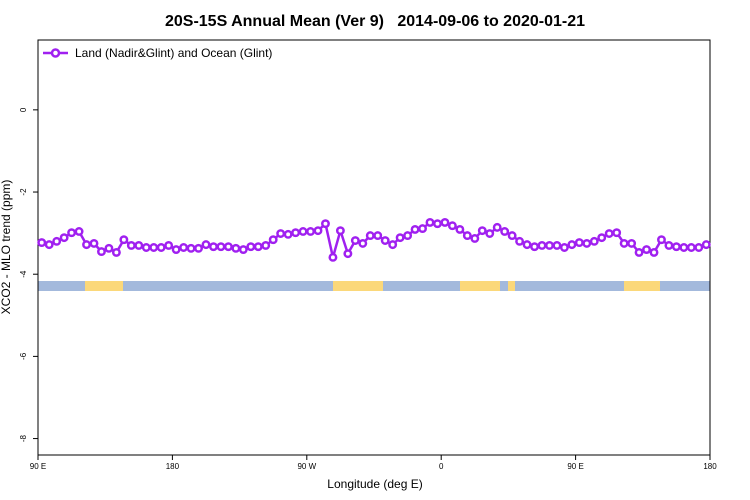  What do you see at coordinates (38, 466) in the screenshot?
I see `x-tick-label: 90 E` at bounding box center [38, 466].